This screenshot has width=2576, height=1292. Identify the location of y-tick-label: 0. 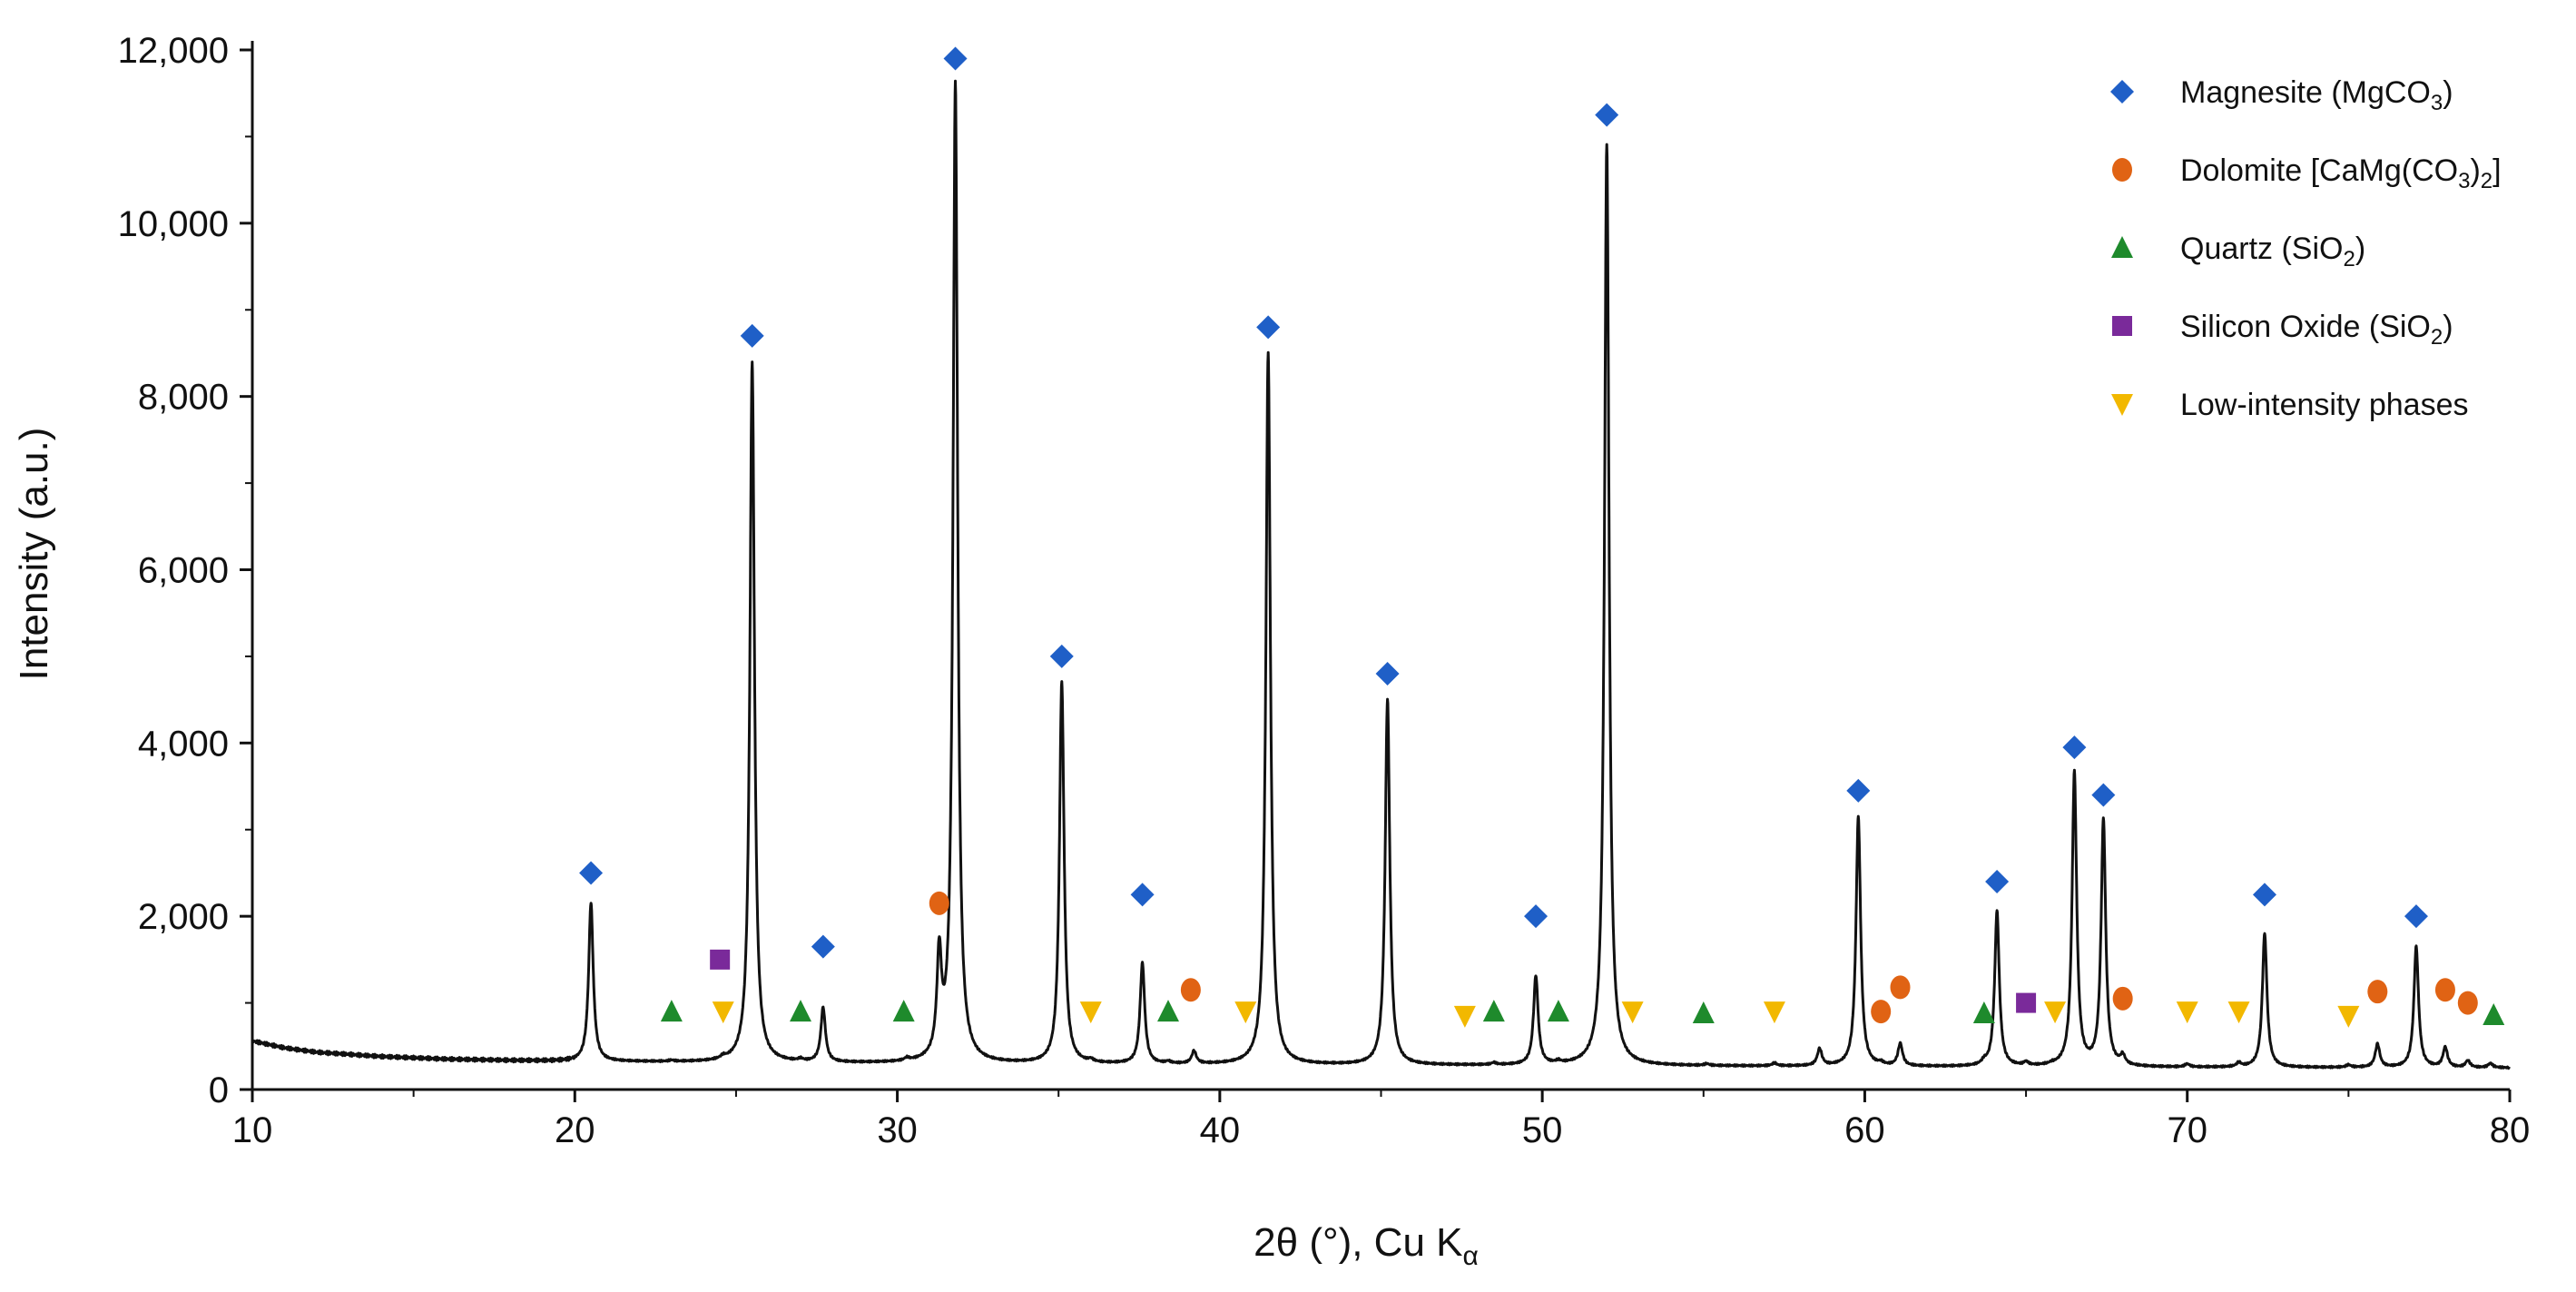
(219, 1090).